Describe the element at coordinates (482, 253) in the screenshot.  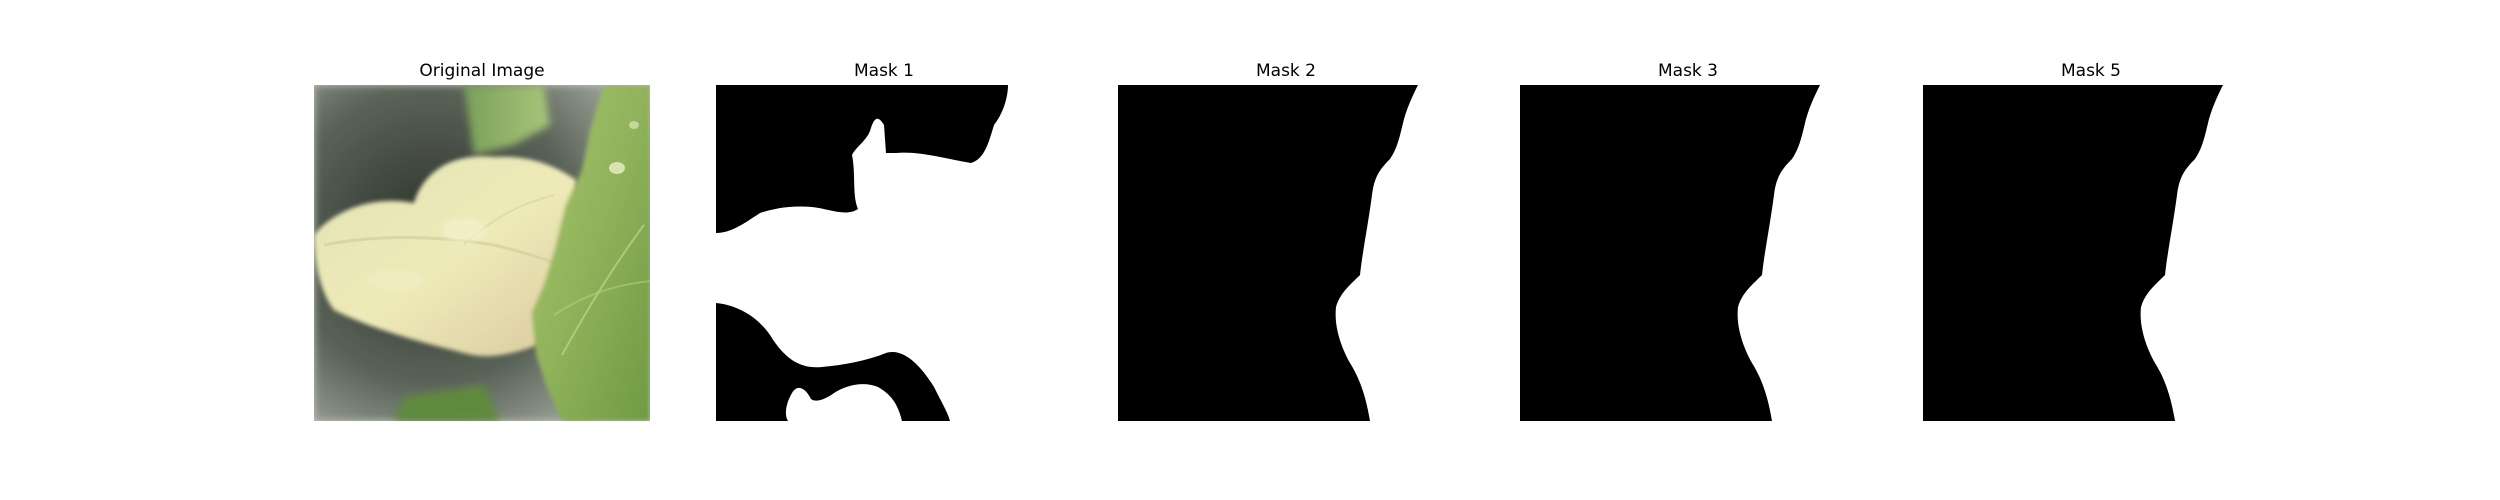
I see `original-leaf-photo` at that location.